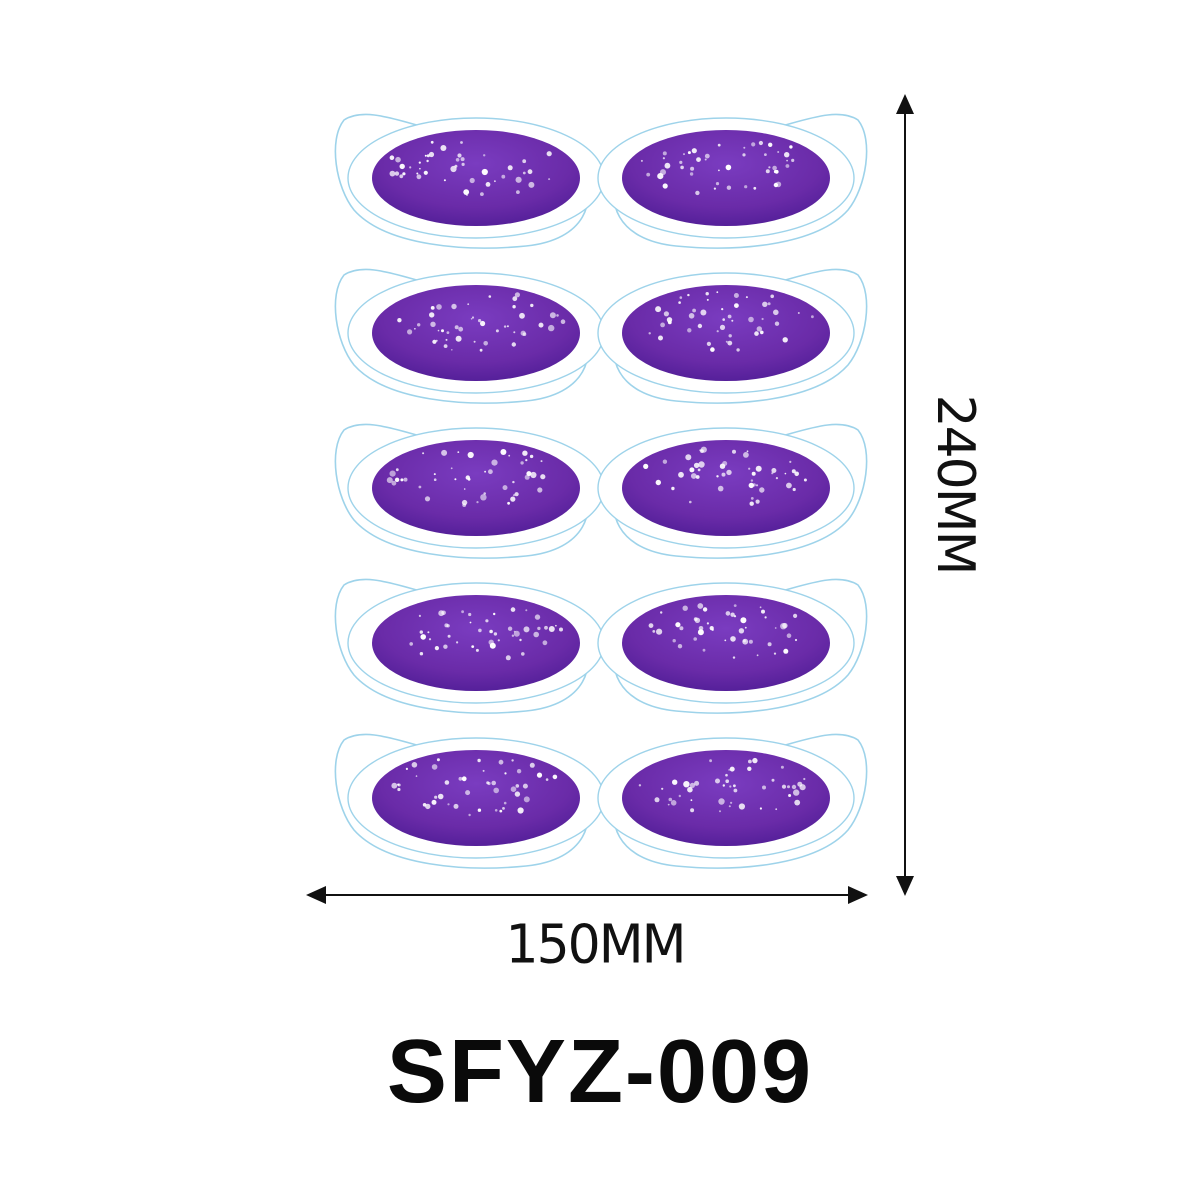  I want to click on height-dimension-arrow, so click(905, 495).